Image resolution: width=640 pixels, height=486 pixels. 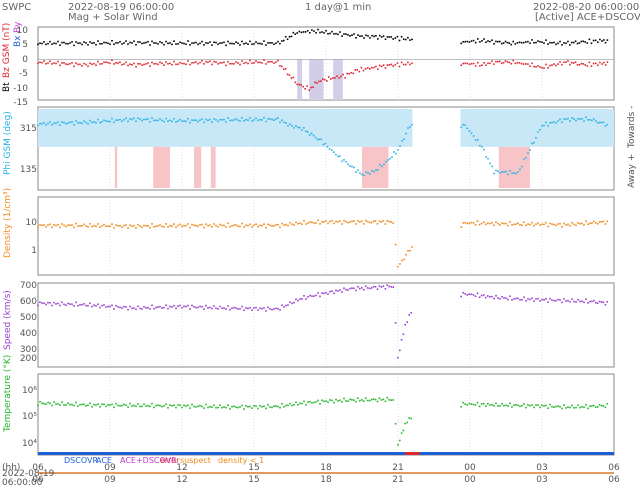 What do you see at coordinates (28, 318) in the screenshot?
I see `speed-tick: 500` at bounding box center [28, 318].